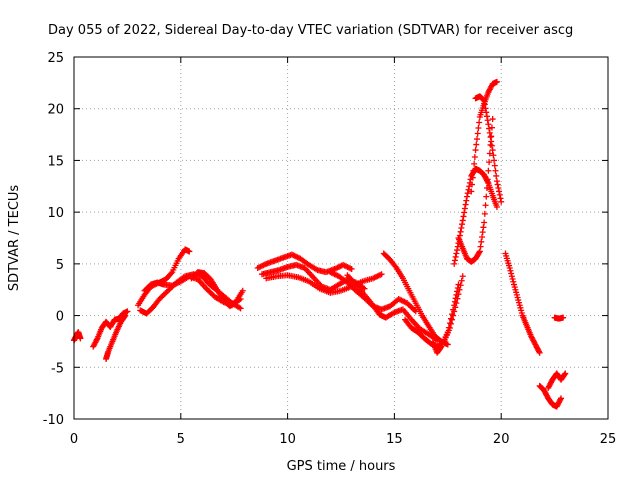 This screenshot has width=640, height=480. Describe the element at coordinates (74, 439) in the screenshot. I see `x-tick-label: 0` at that location.